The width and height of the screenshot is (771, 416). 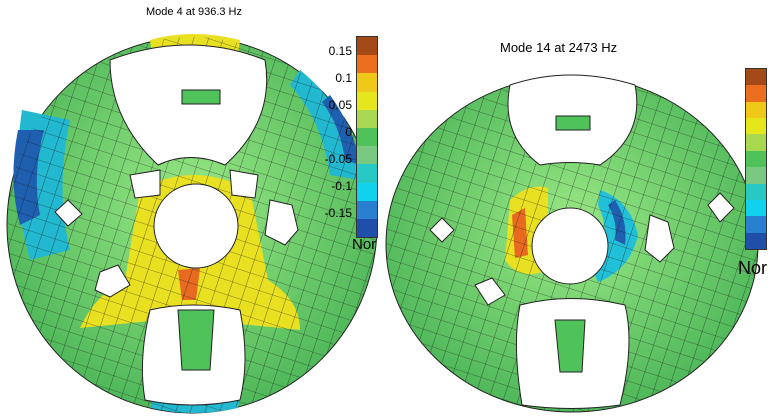 I want to click on hole-right, so click(x=281, y=222).